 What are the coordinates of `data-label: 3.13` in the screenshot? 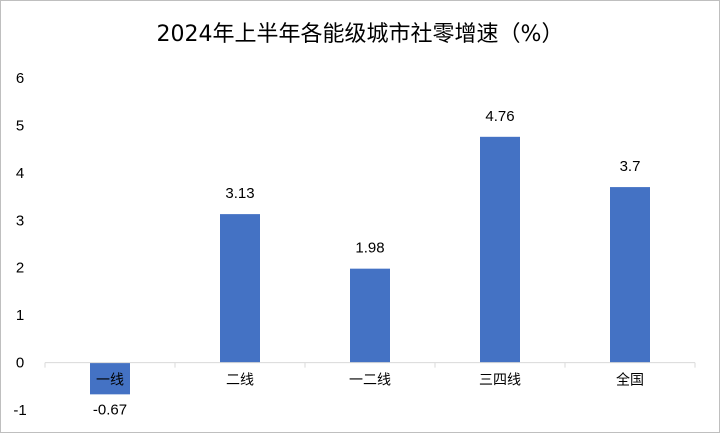 It's located at (239, 193).